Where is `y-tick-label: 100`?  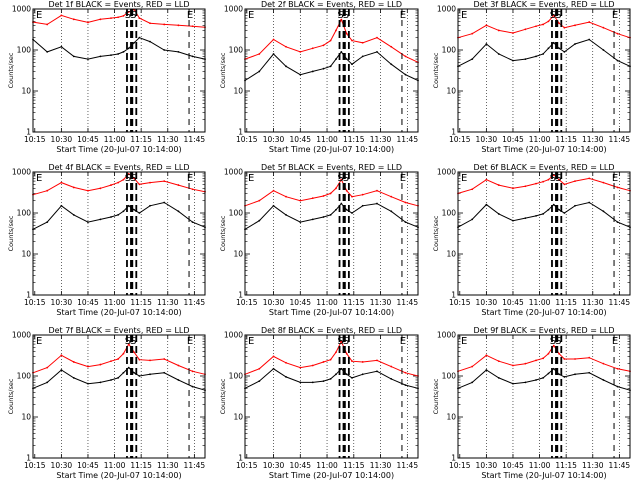 y-tick-label: 100 is located at coordinates (449, 213).